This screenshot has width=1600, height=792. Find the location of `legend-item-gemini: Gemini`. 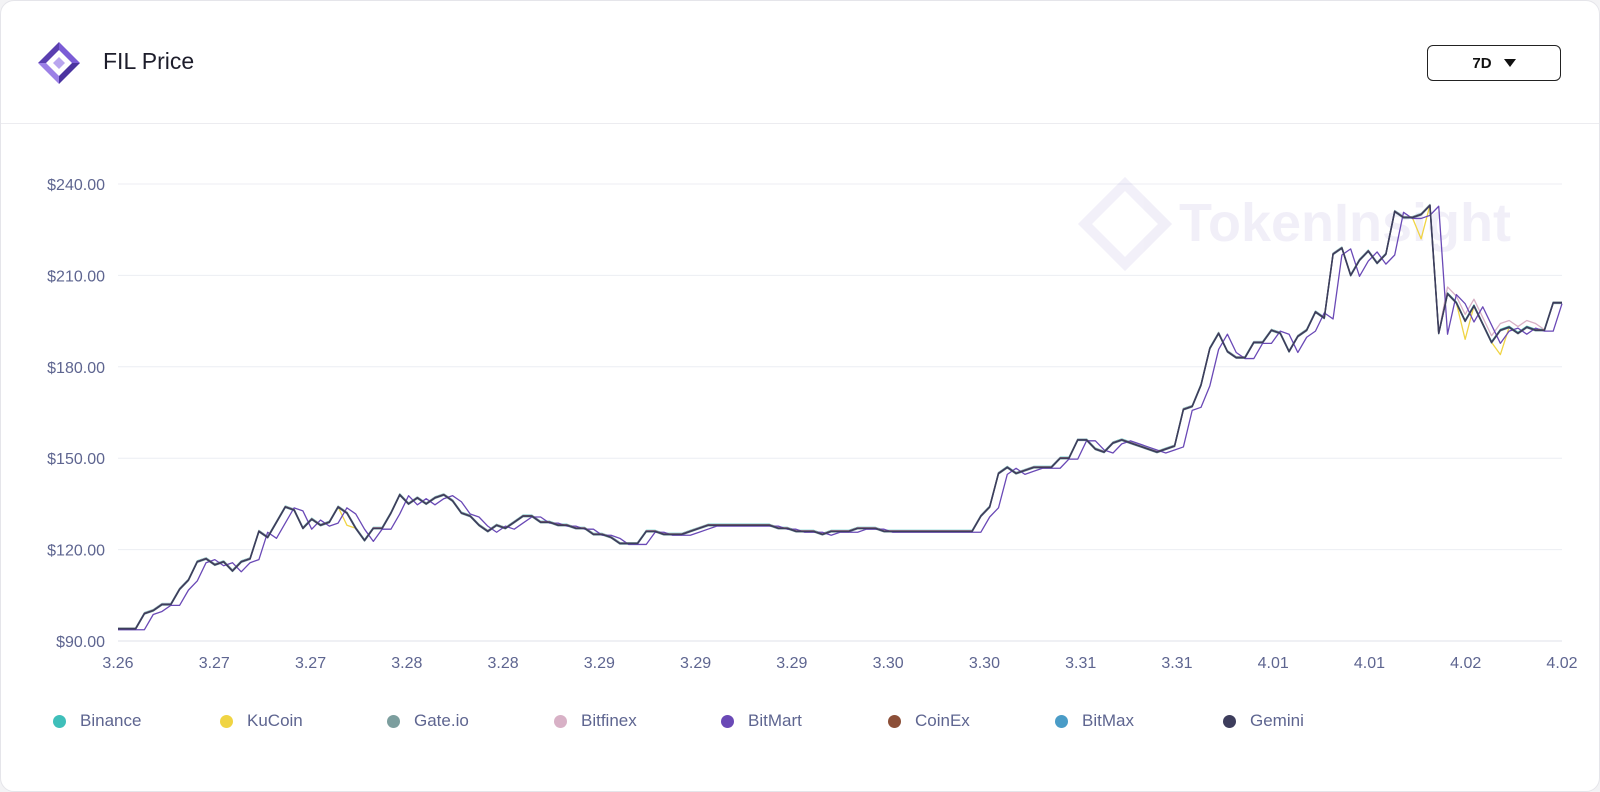

legend-item-gemini: Gemini is located at coordinates (1263, 721).